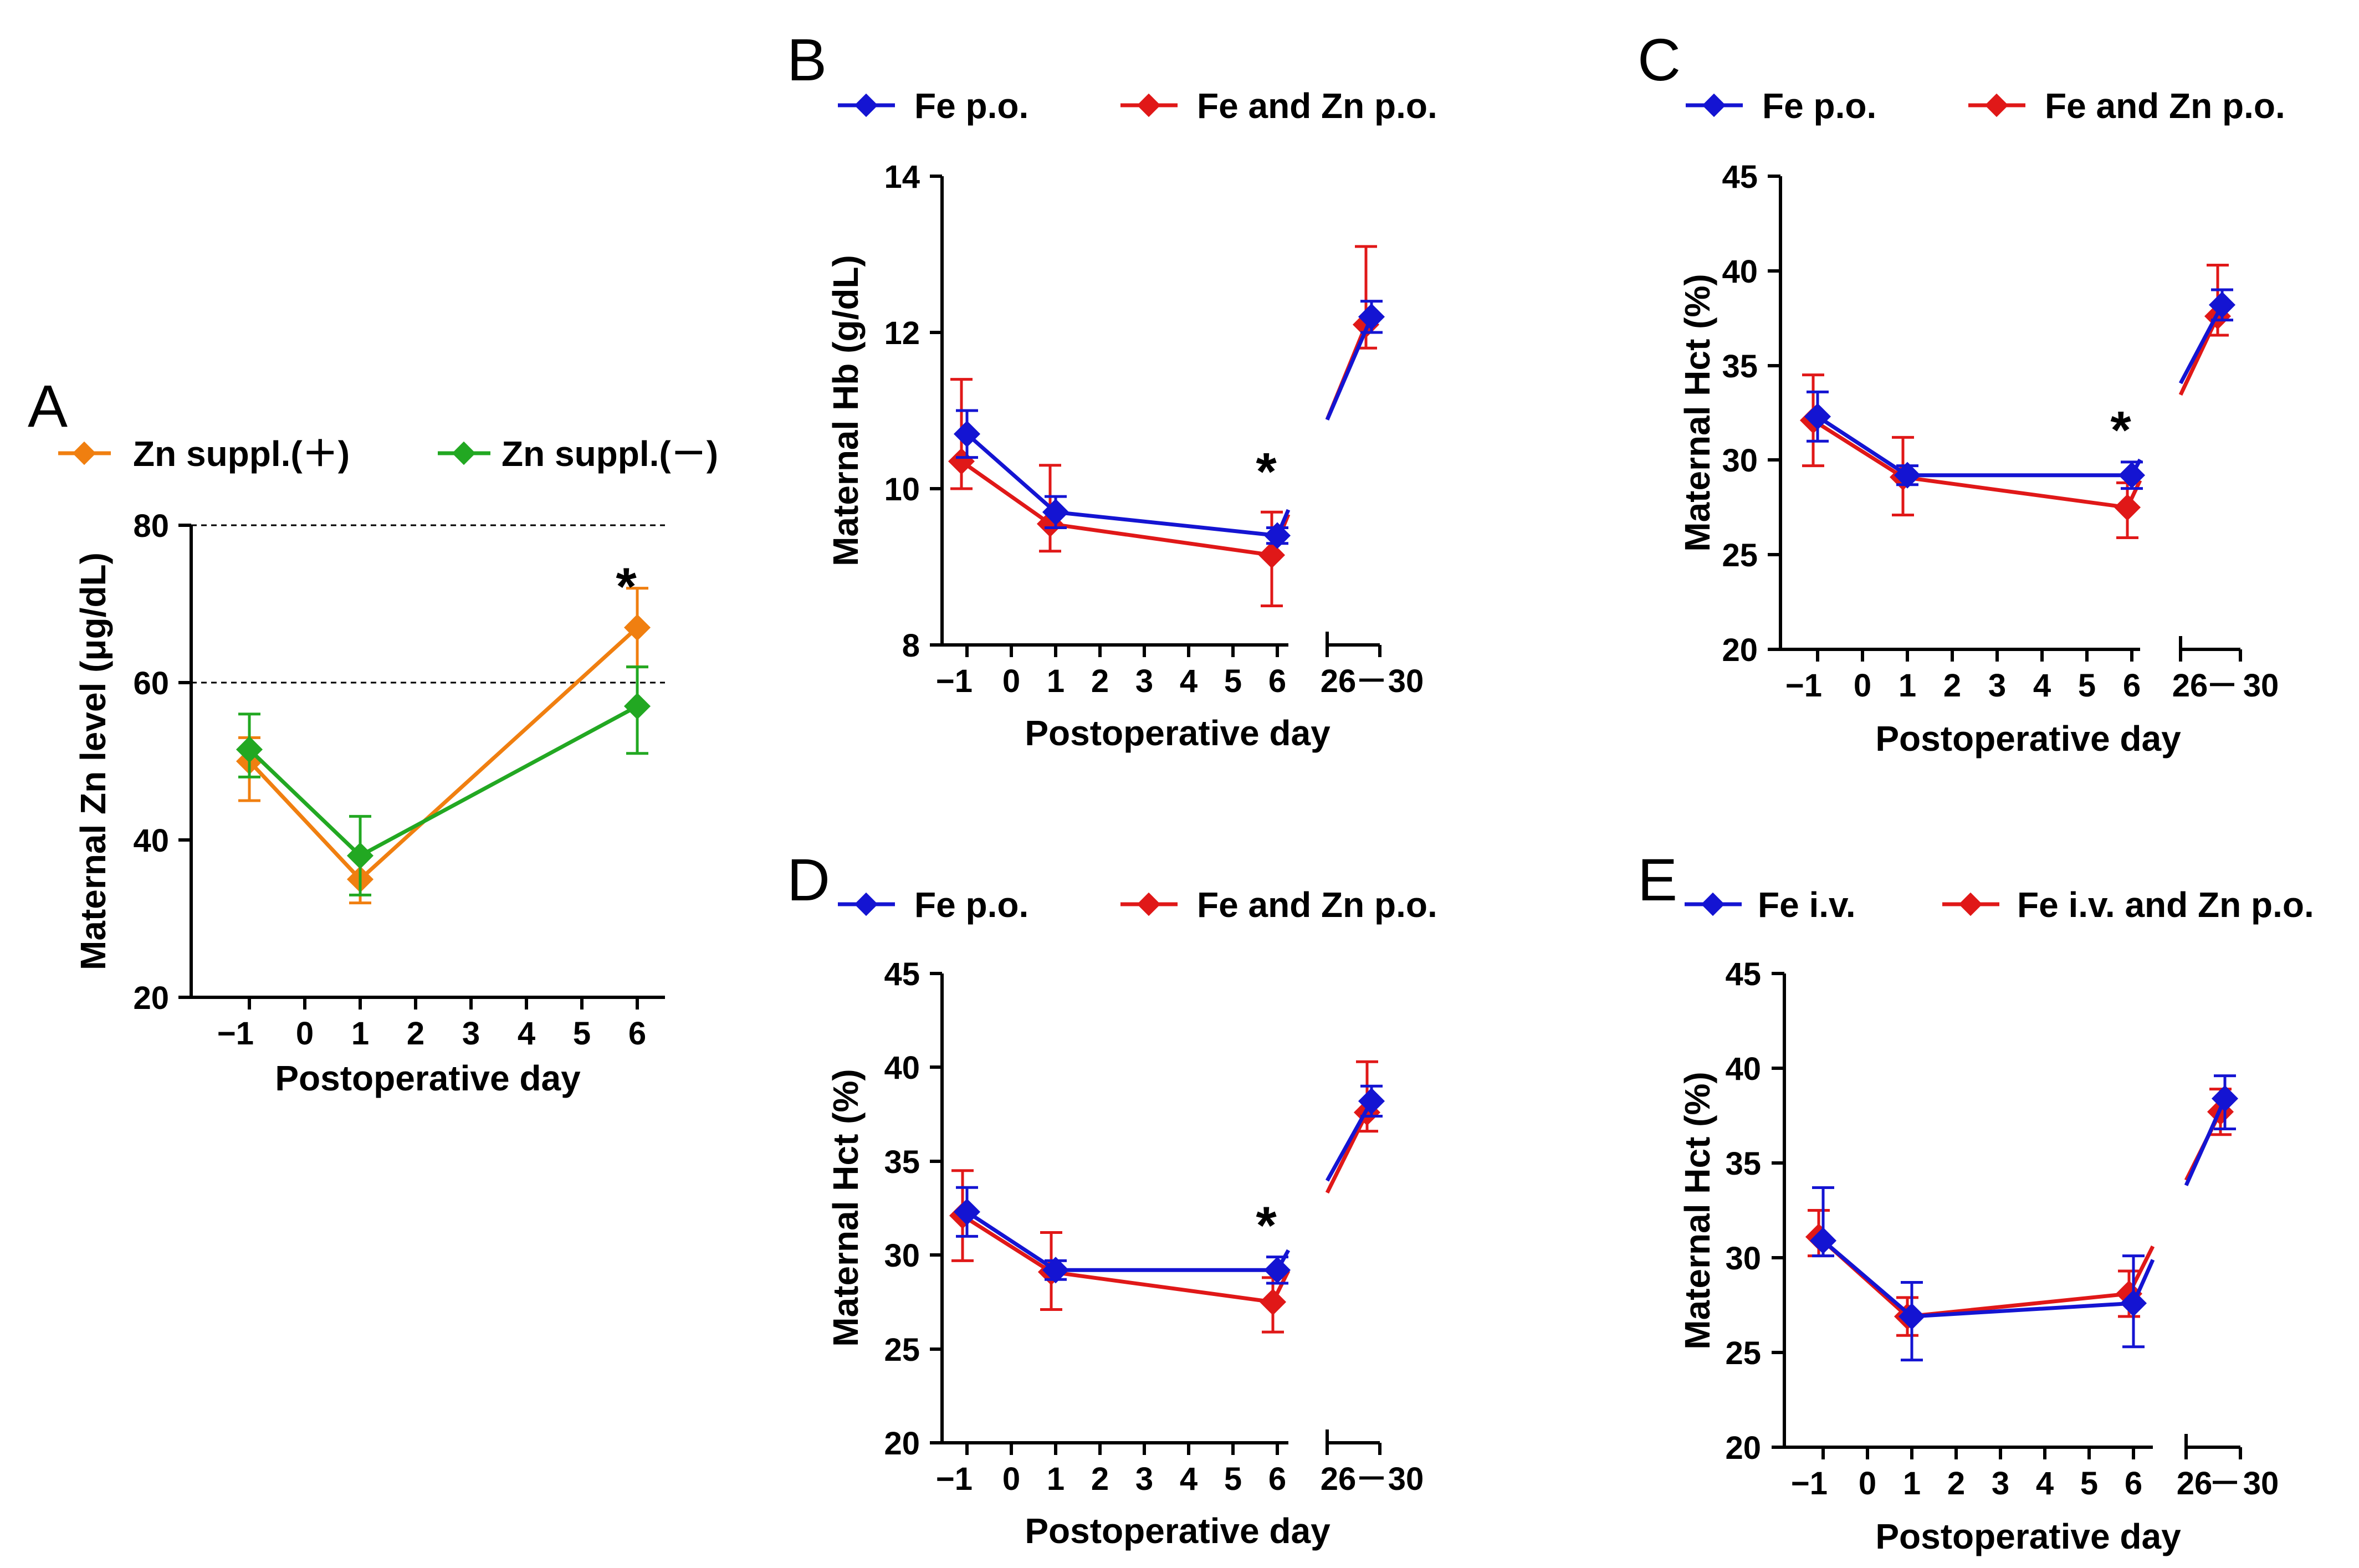 This screenshot has height=1568, width=2359. I want to click on y-tick-label: 60, so click(151, 683).